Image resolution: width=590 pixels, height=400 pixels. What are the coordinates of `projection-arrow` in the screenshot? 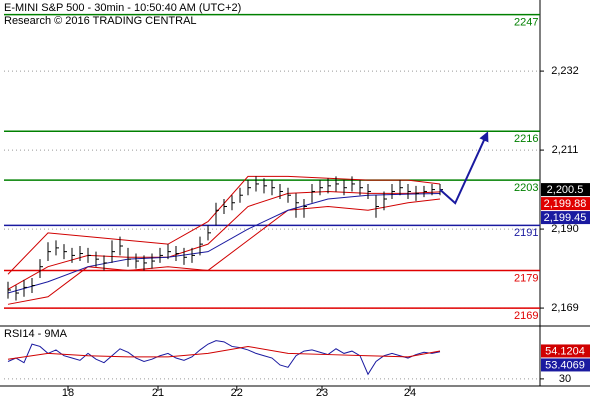 It's located at (464, 168).